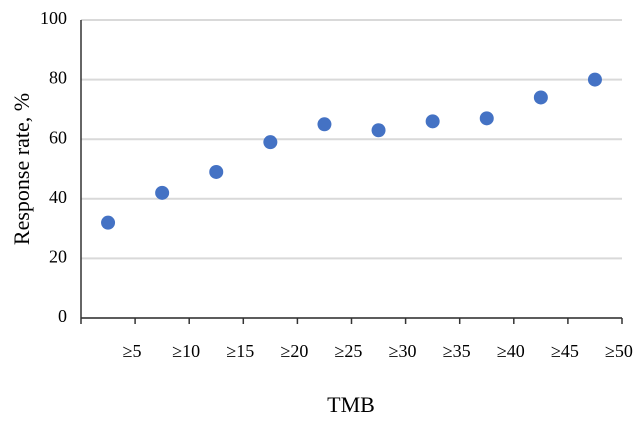  Describe the element at coordinates (619, 351) in the screenshot. I see `x-tick-label: ≥50` at that location.